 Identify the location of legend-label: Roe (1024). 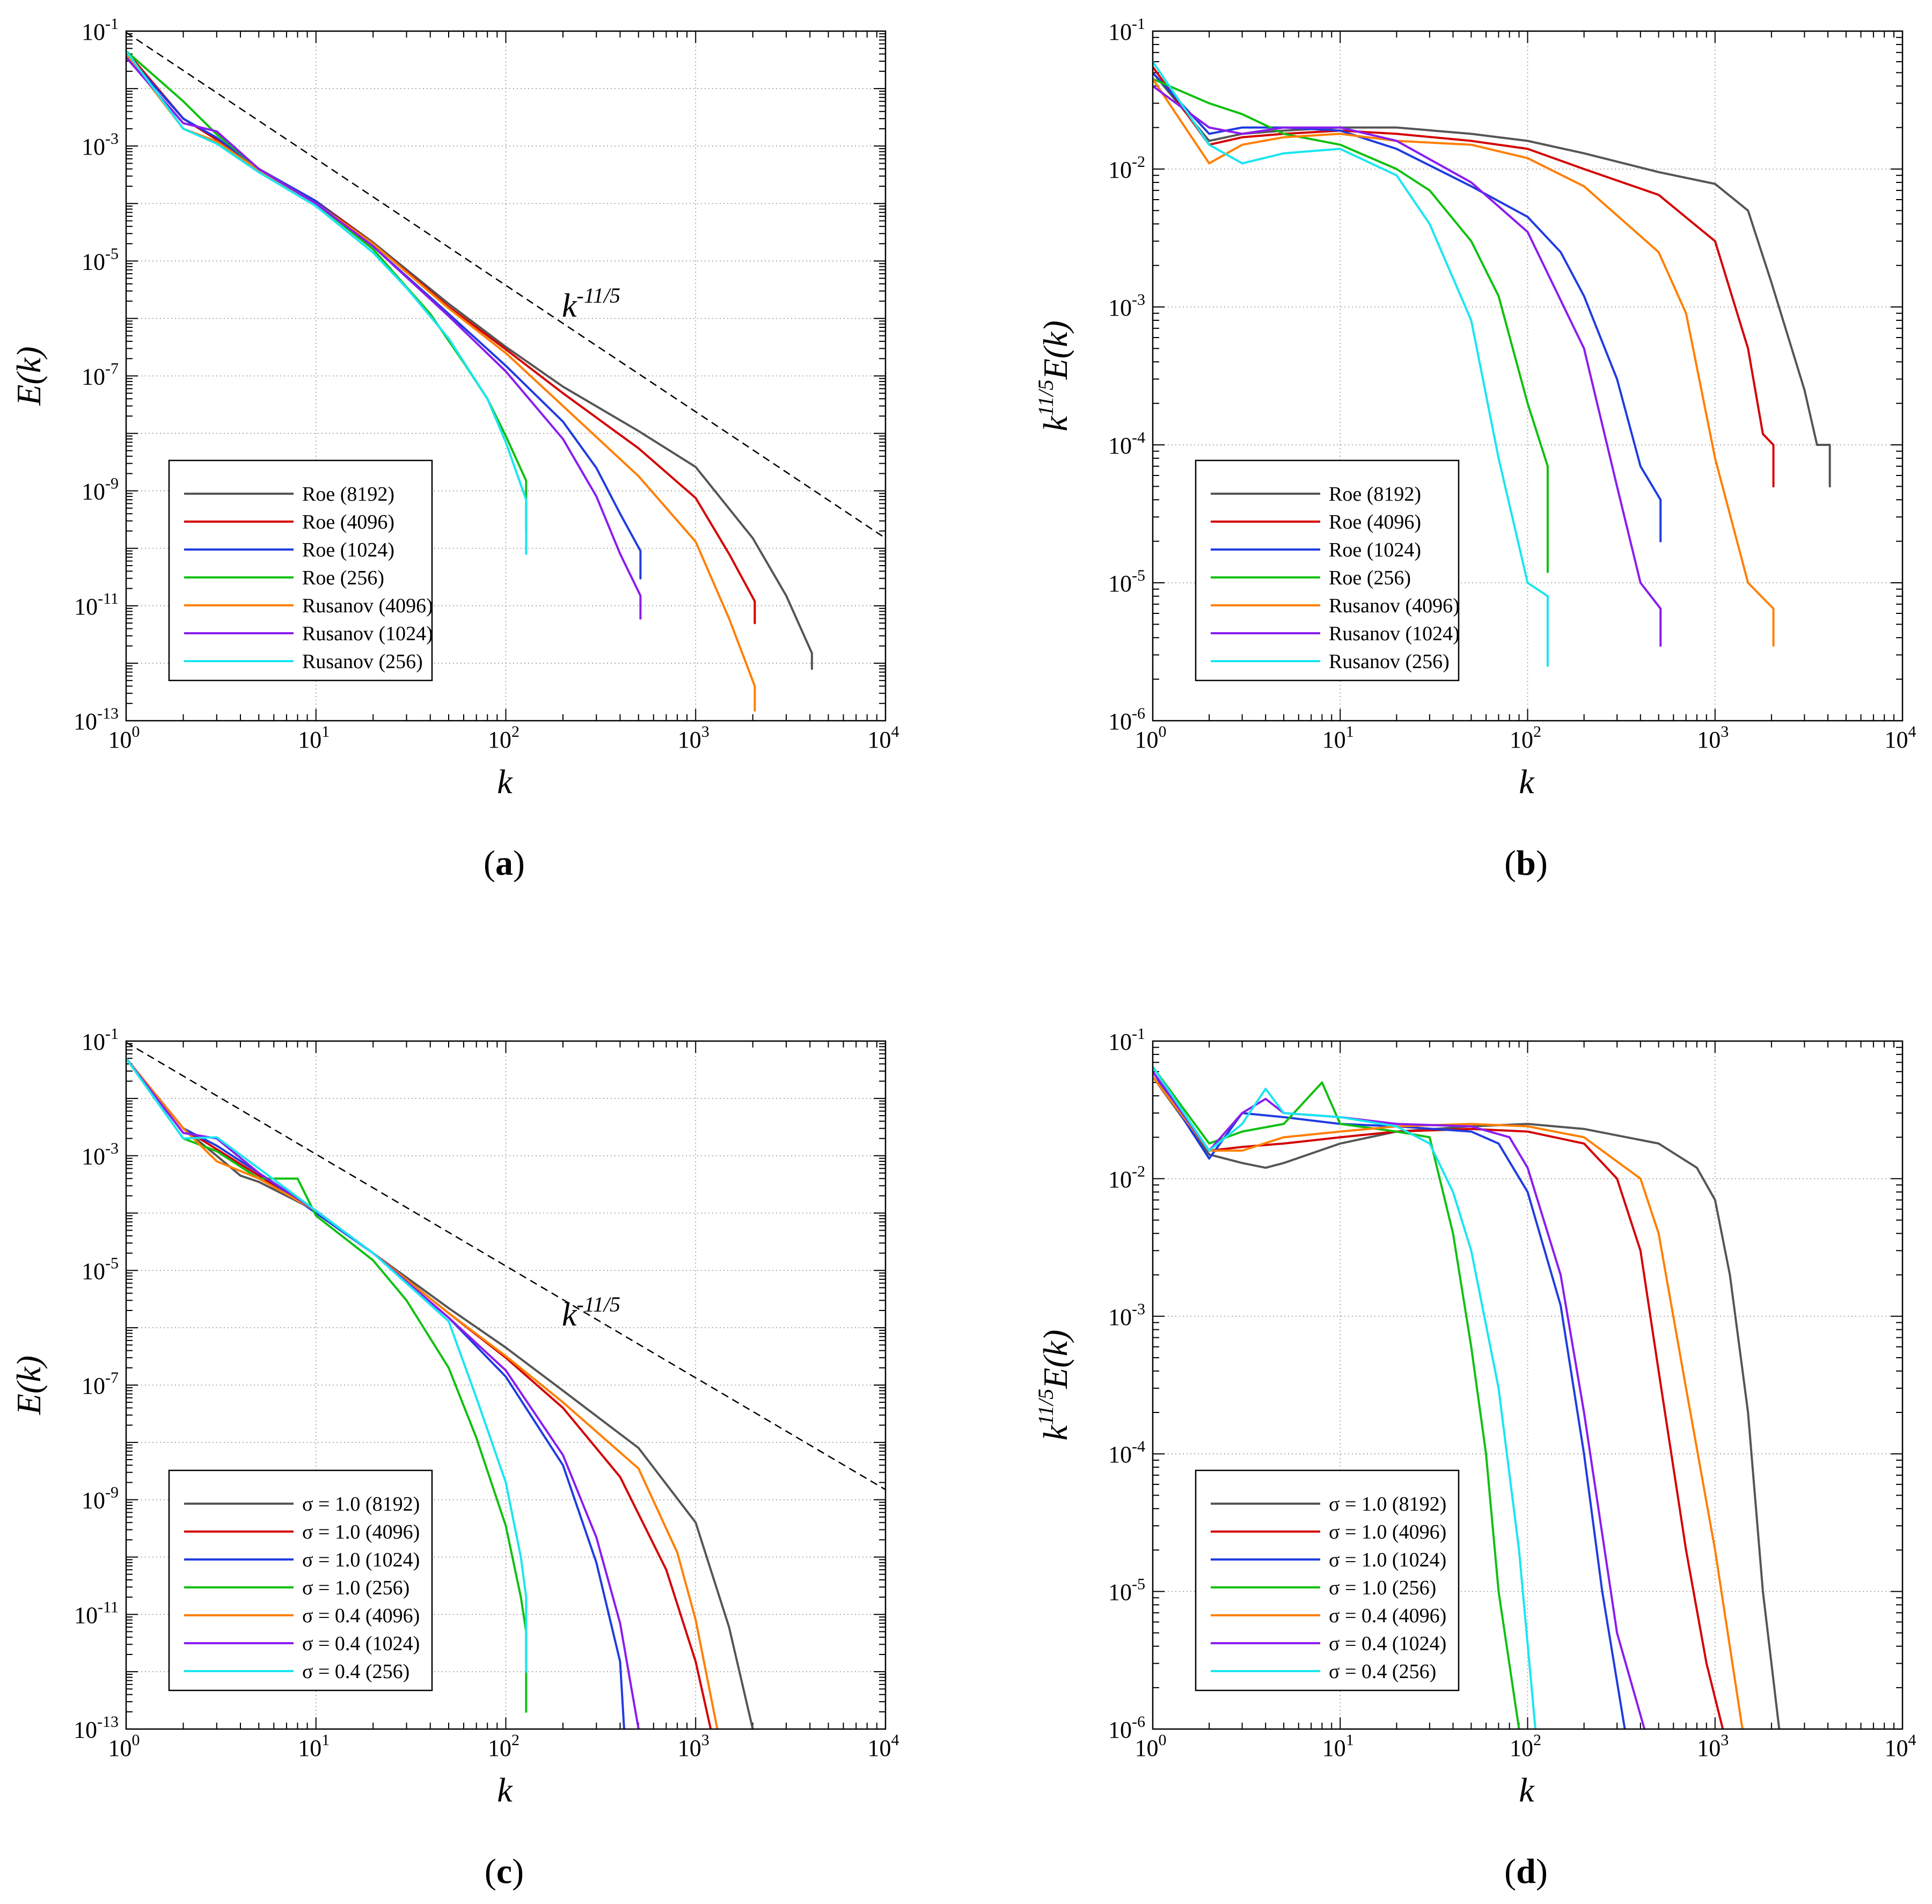
(1375, 550).